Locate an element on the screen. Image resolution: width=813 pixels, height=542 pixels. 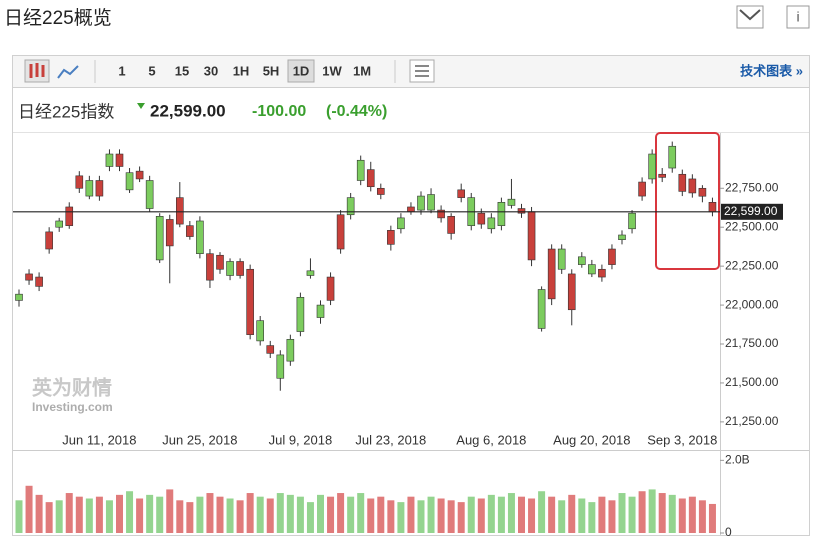
last-price-box is located at coordinates (752, 211).